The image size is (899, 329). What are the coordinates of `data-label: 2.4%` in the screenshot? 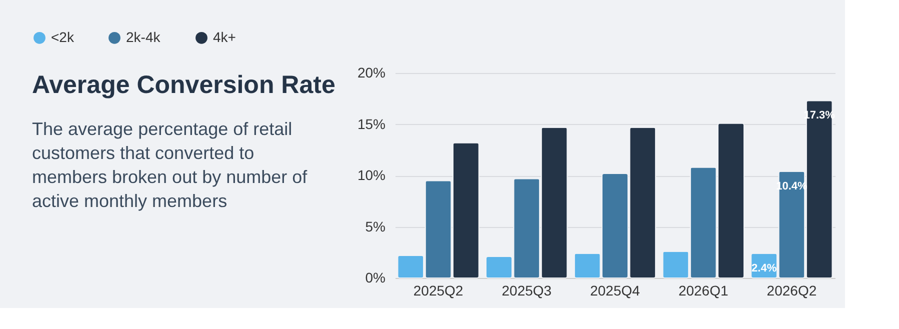 It's located at (764, 268).